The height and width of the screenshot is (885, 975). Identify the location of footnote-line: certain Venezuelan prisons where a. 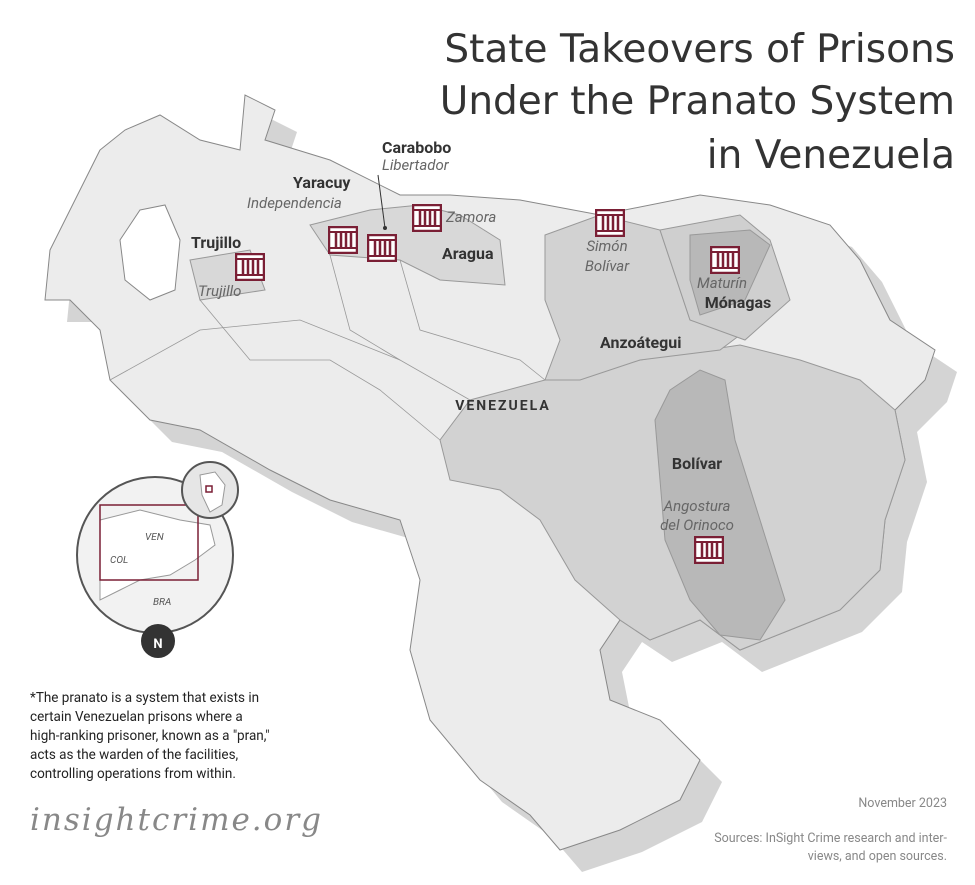
(136, 717).